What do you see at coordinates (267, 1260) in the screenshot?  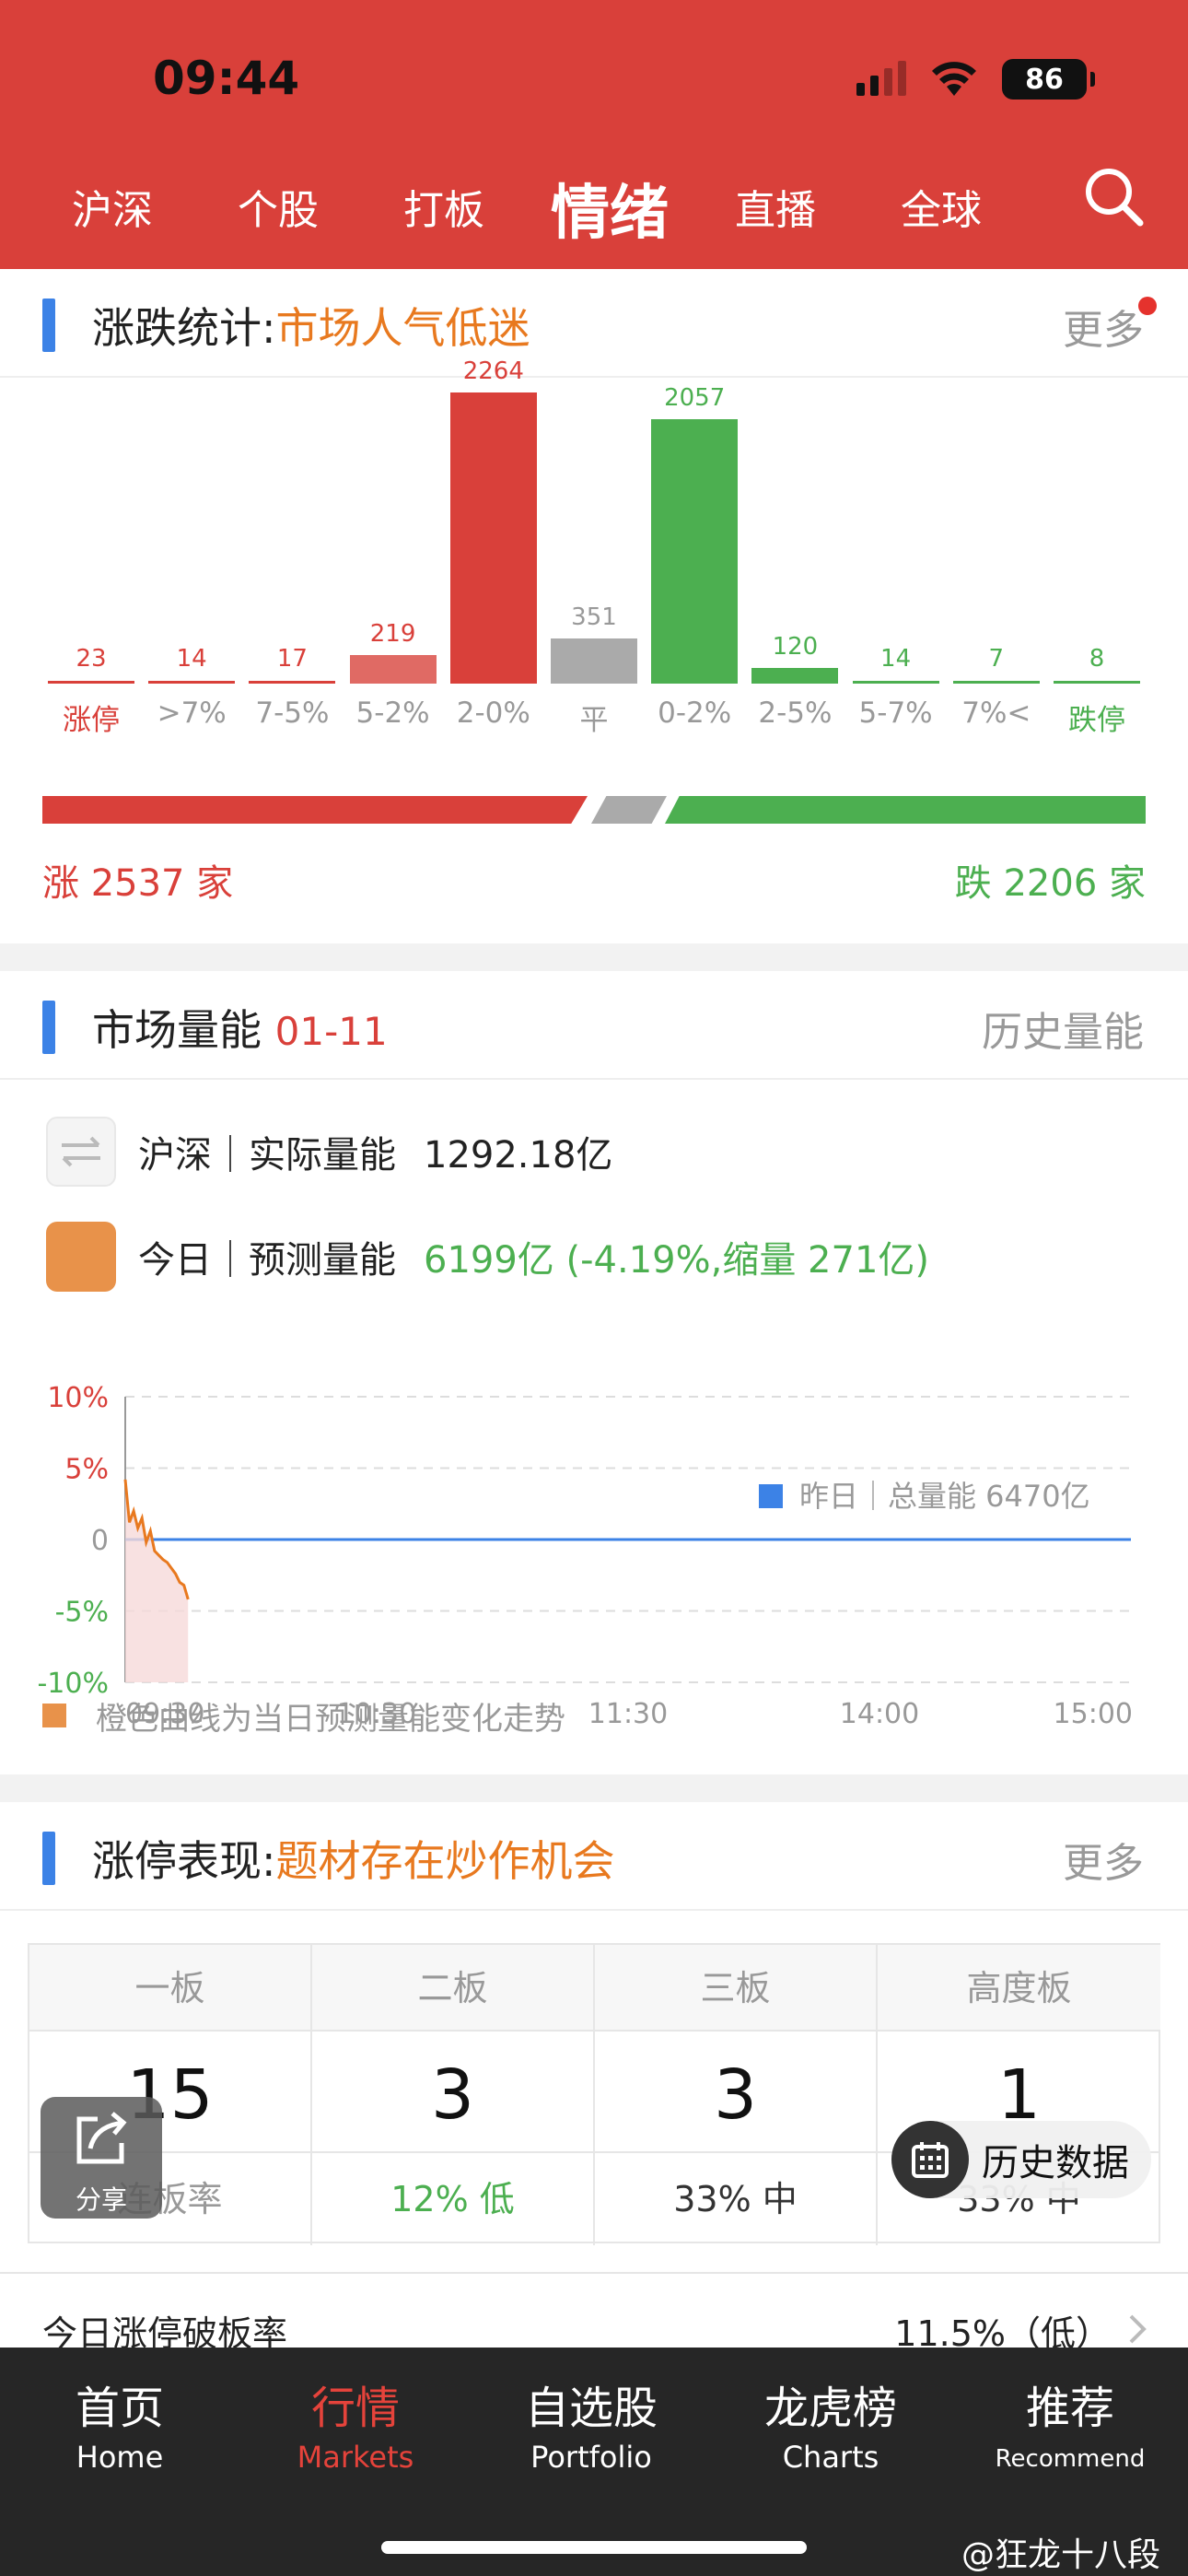 I see `forecast-volume-label: 今日｜预测量能` at bounding box center [267, 1260].